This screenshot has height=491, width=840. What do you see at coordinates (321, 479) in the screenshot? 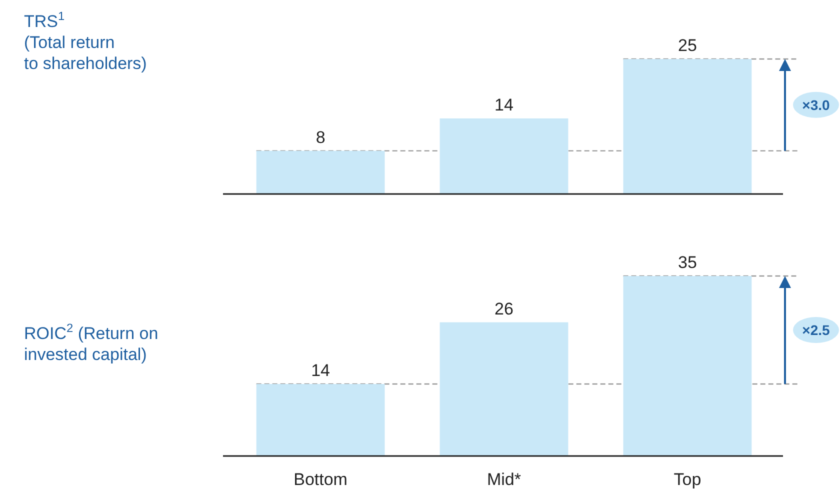
I see `x-tick-label: Bottom` at bounding box center [321, 479].